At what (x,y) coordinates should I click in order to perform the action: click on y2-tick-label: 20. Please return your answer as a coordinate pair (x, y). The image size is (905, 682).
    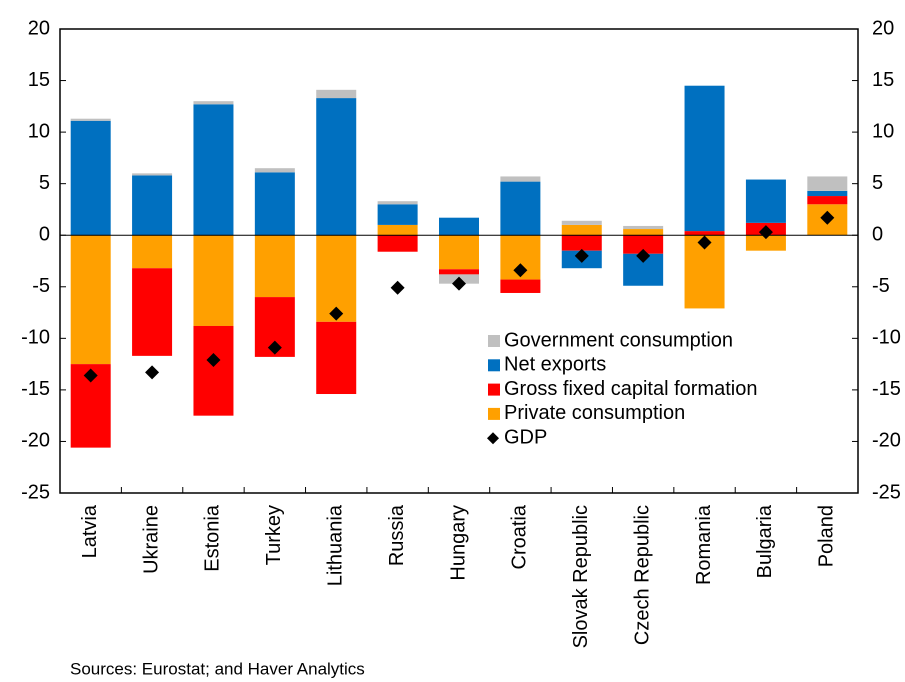
    Looking at the image, I should click on (883, 28).